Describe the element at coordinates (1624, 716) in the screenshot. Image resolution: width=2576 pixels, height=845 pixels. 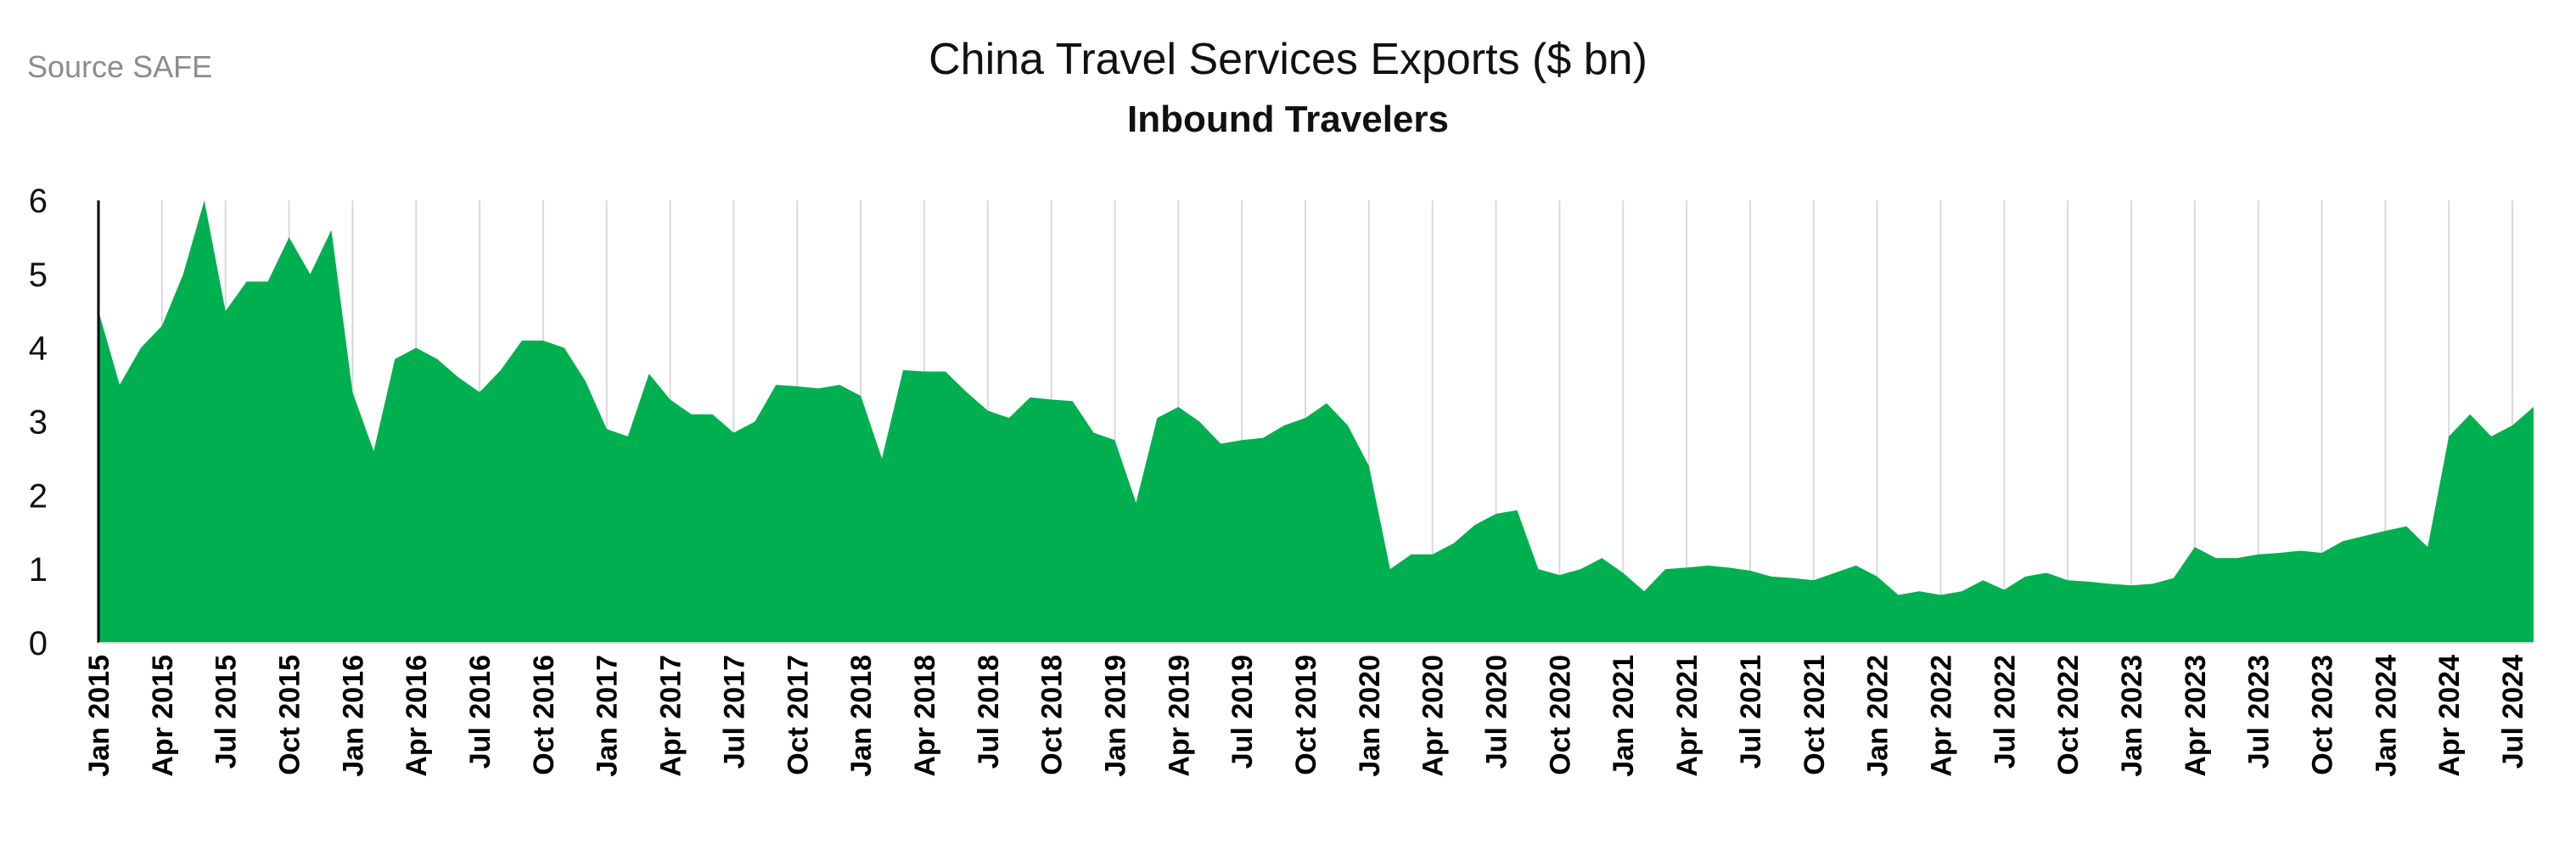
I see `x-tick-label: Jan 2021` at that location.